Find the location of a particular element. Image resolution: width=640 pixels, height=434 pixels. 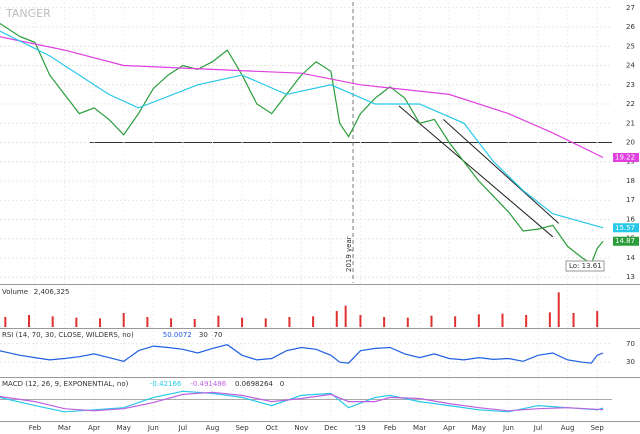

y-tick-label: 22 is located at coordinates (630, 104).